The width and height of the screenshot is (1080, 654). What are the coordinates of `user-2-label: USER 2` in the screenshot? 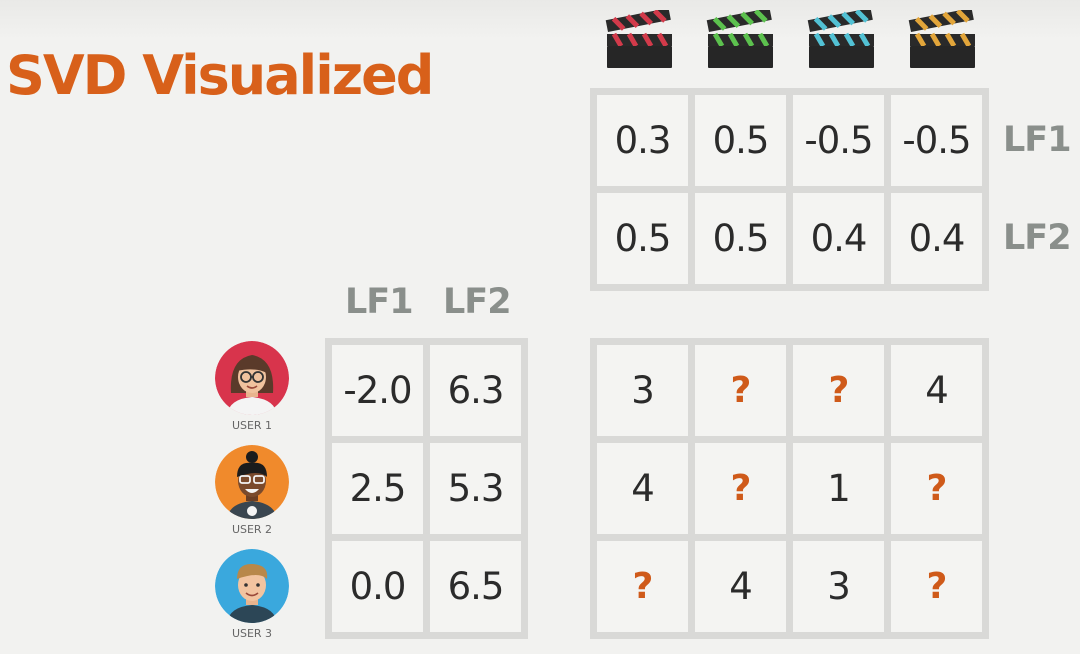 It's located at (252, 529).